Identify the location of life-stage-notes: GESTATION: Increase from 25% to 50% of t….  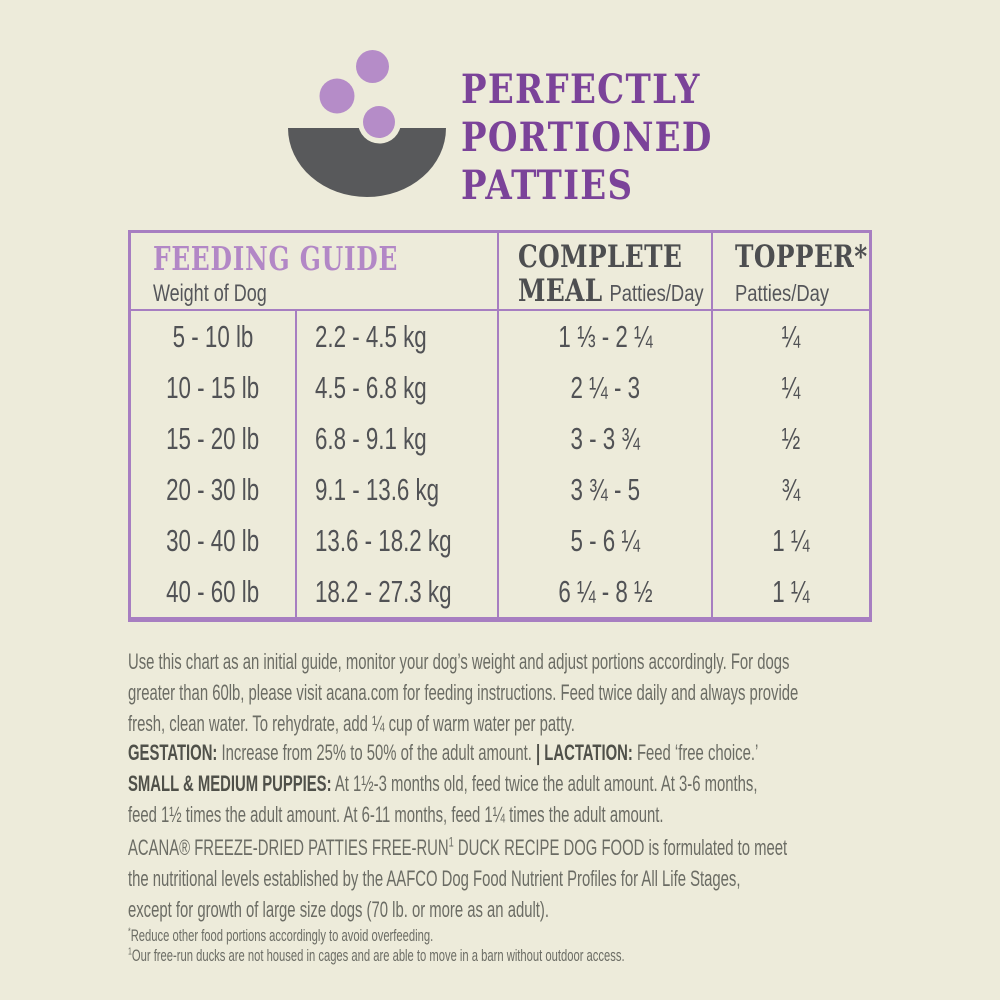
(443, 783).